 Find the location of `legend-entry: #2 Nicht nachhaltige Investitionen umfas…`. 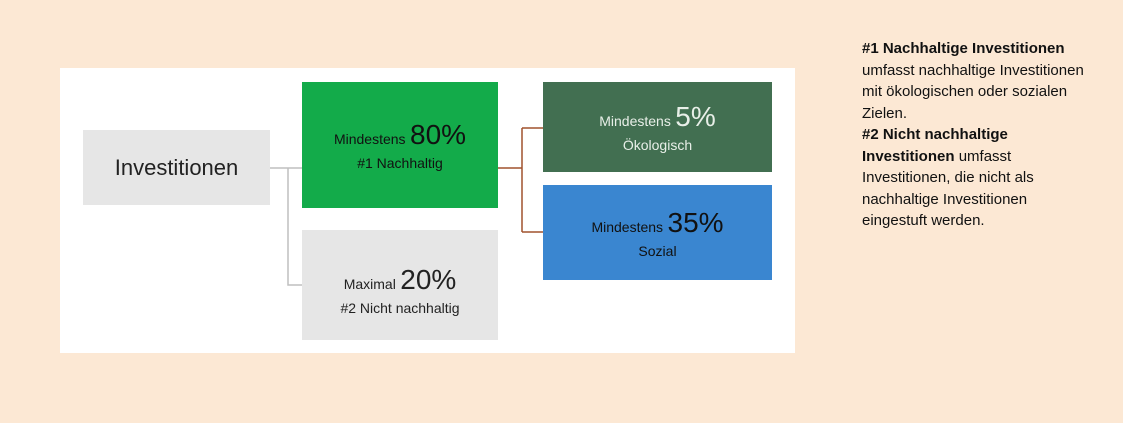

legend-entry: #2 Nicht nachhaltige Investitionen umfas… is located at coordinates (977, 178).